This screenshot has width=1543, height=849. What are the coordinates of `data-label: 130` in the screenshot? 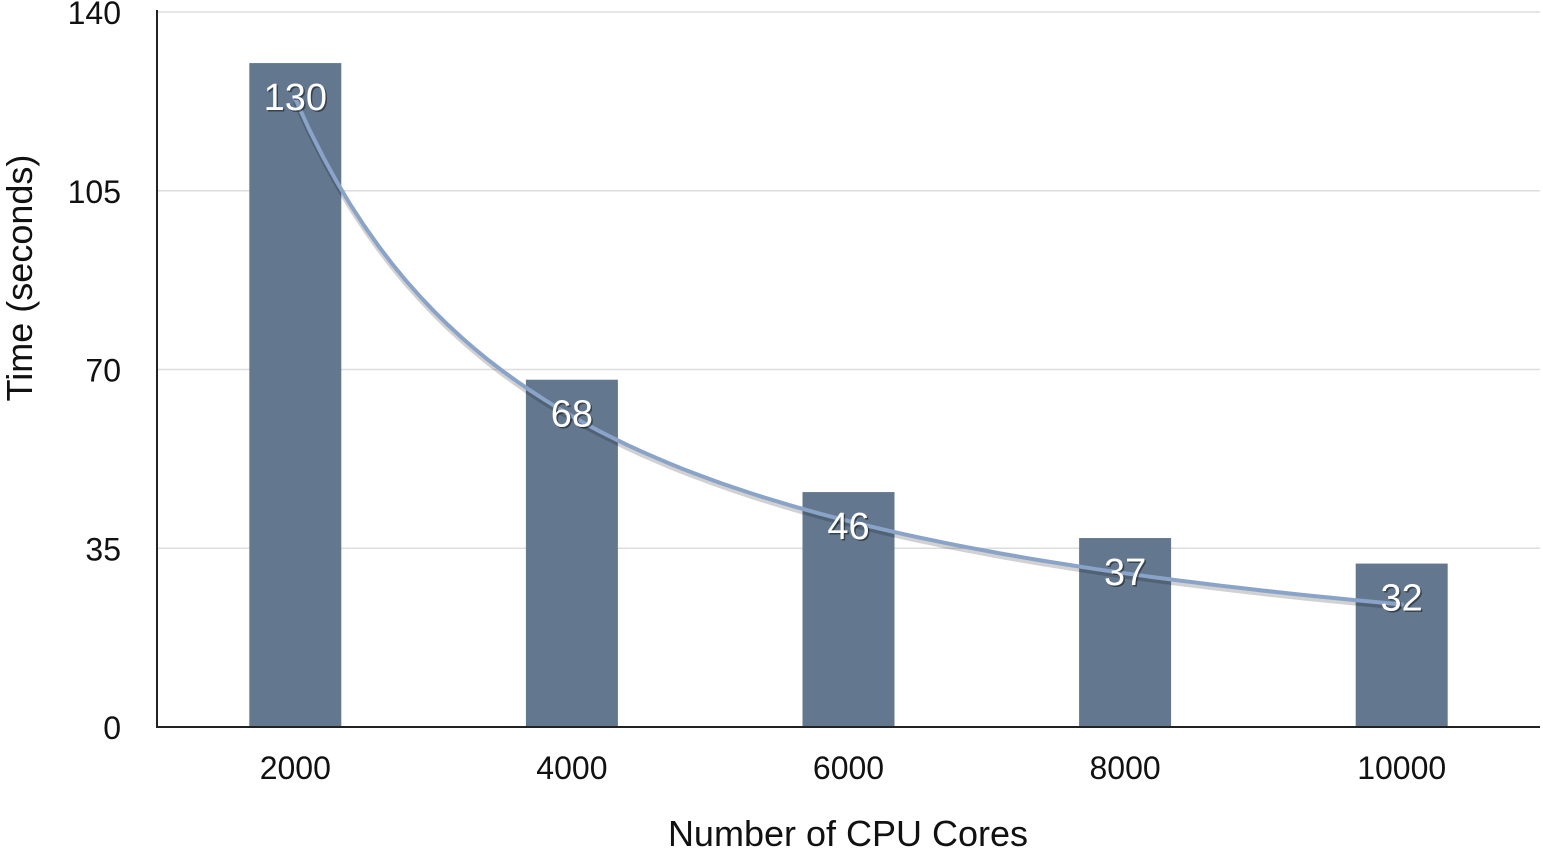 It's located at (295, 98).